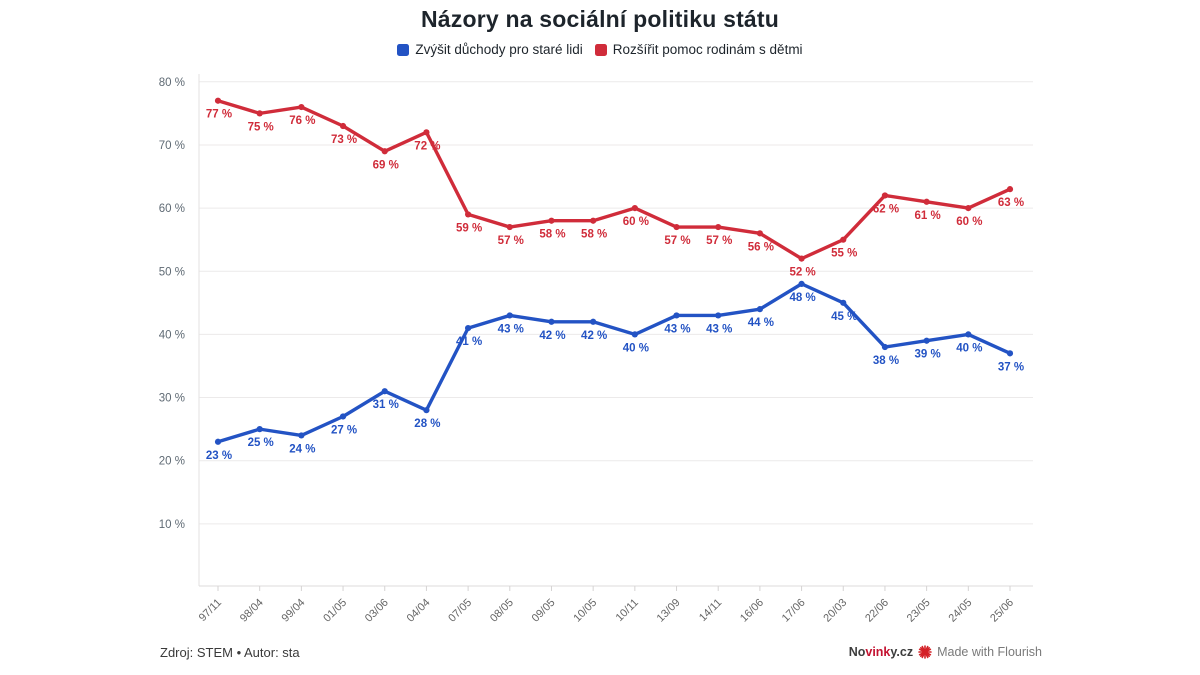  I want to click on data-label: 39 %, so click(928, 355).